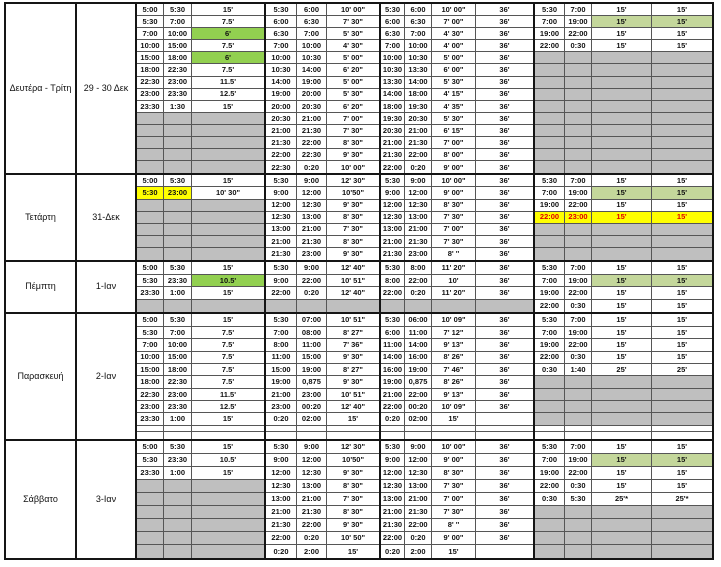 This screenshot has width=721, height=567. I want to click on time-end-cell: 21:30, so click(418, 143).